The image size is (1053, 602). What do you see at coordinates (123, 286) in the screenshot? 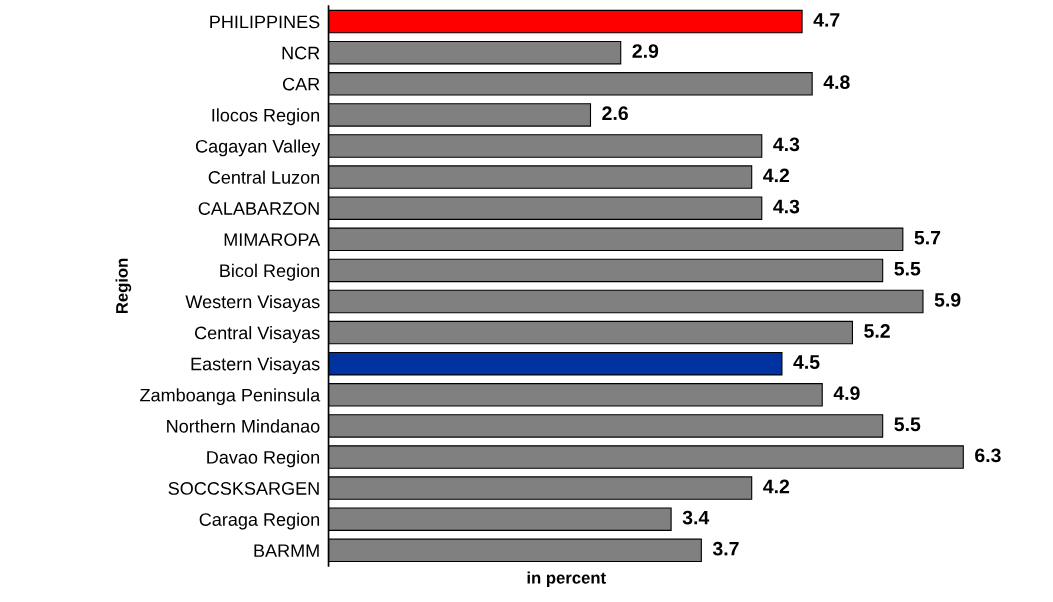
I see `y-axis-title: Region` at bounding box center [123, 286].